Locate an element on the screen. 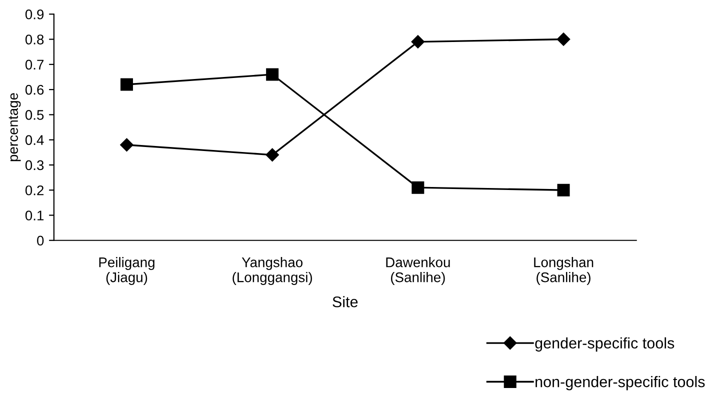 The image size is (719, 404). y-tick-label: 0.4 is located at coordinates (34, 140).